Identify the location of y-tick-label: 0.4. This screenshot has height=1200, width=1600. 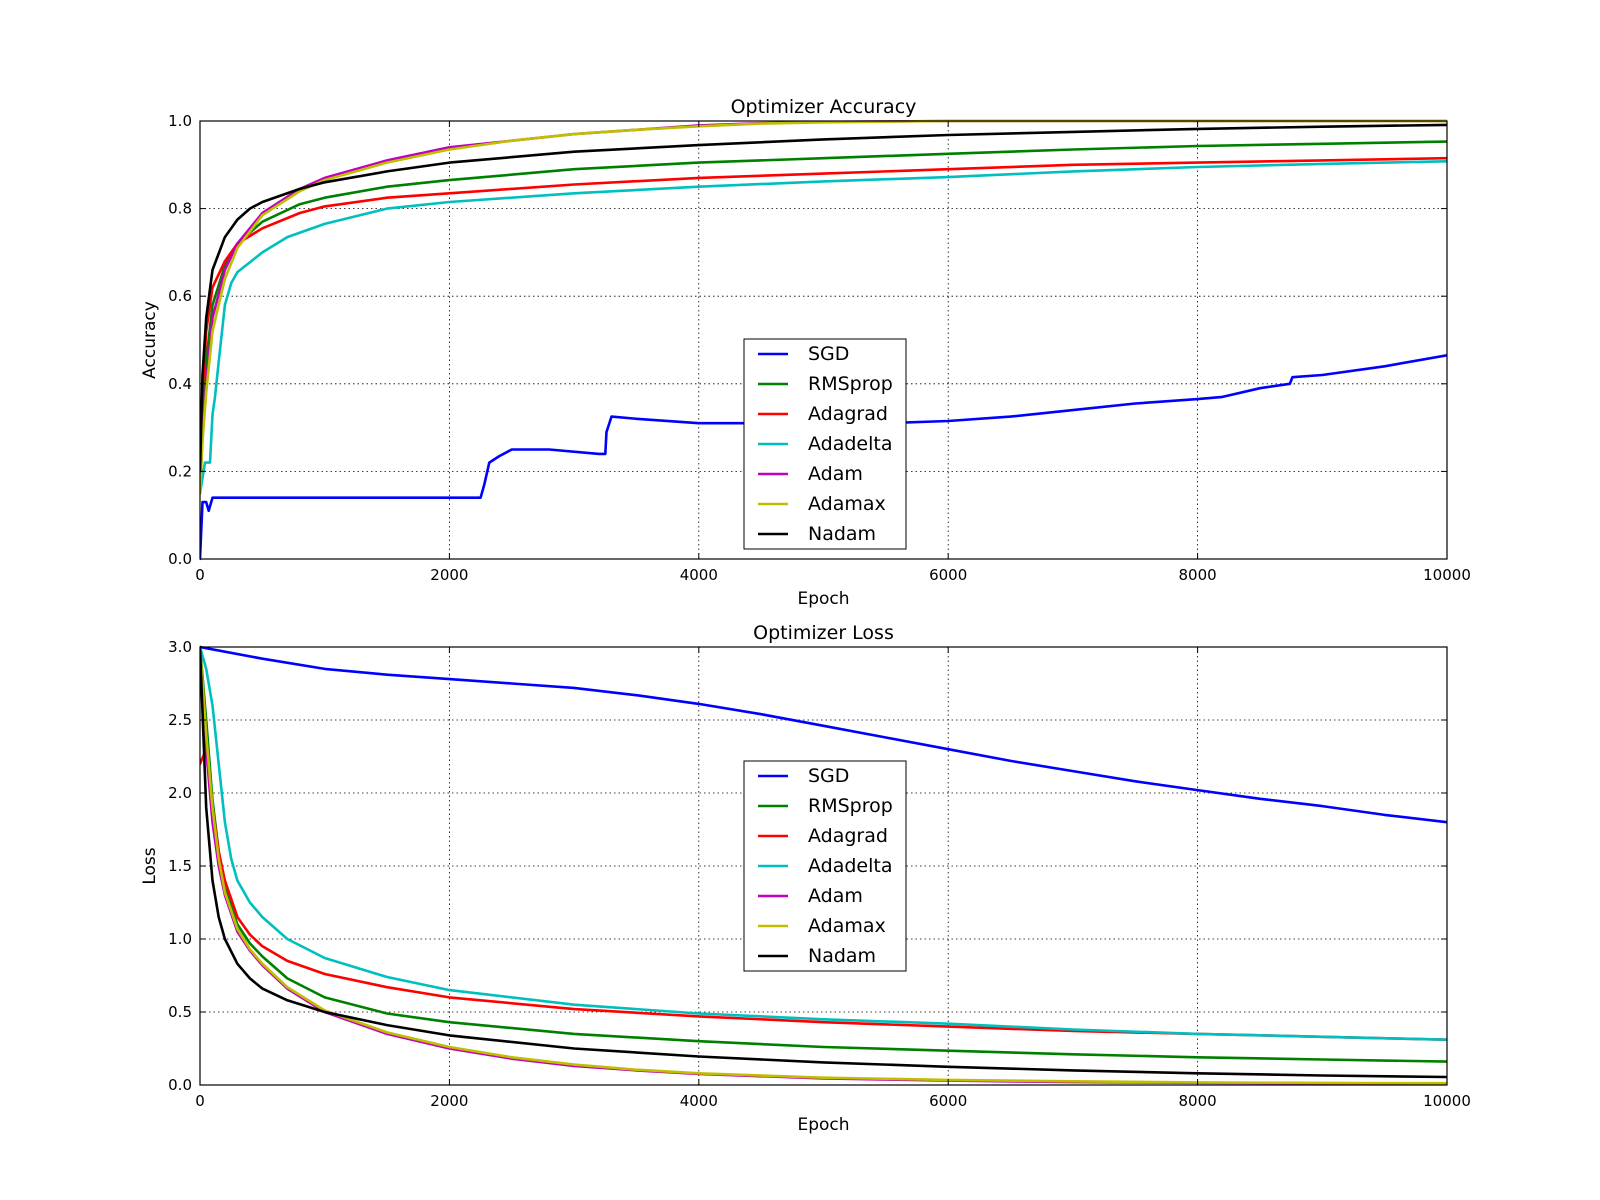
(180, 384).